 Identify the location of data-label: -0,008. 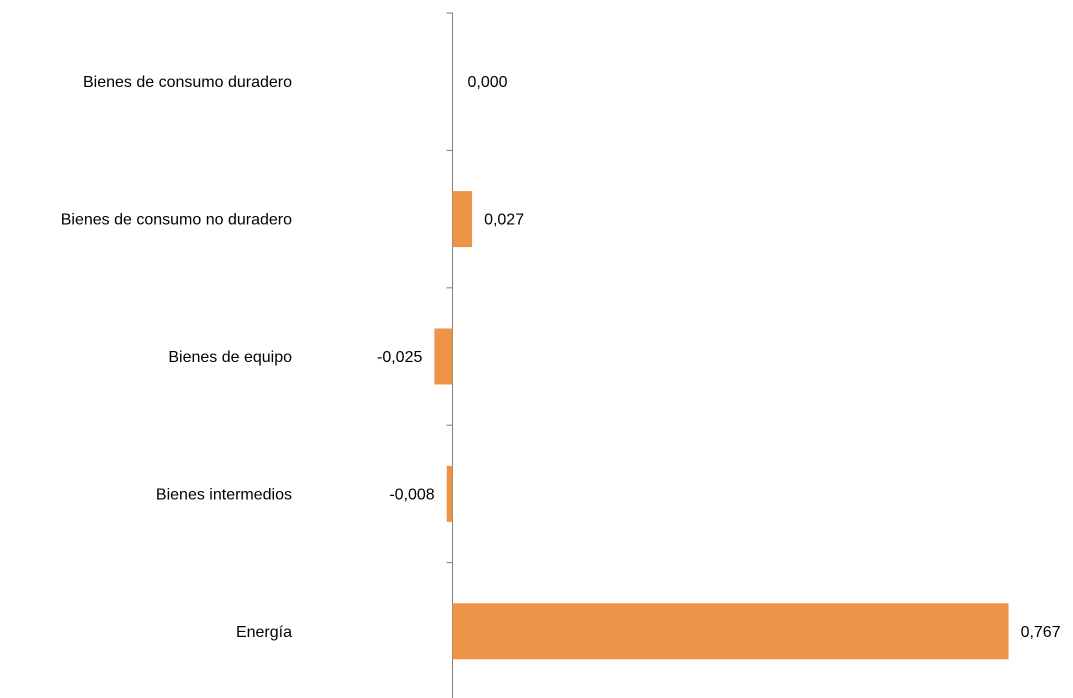
(411, 494).